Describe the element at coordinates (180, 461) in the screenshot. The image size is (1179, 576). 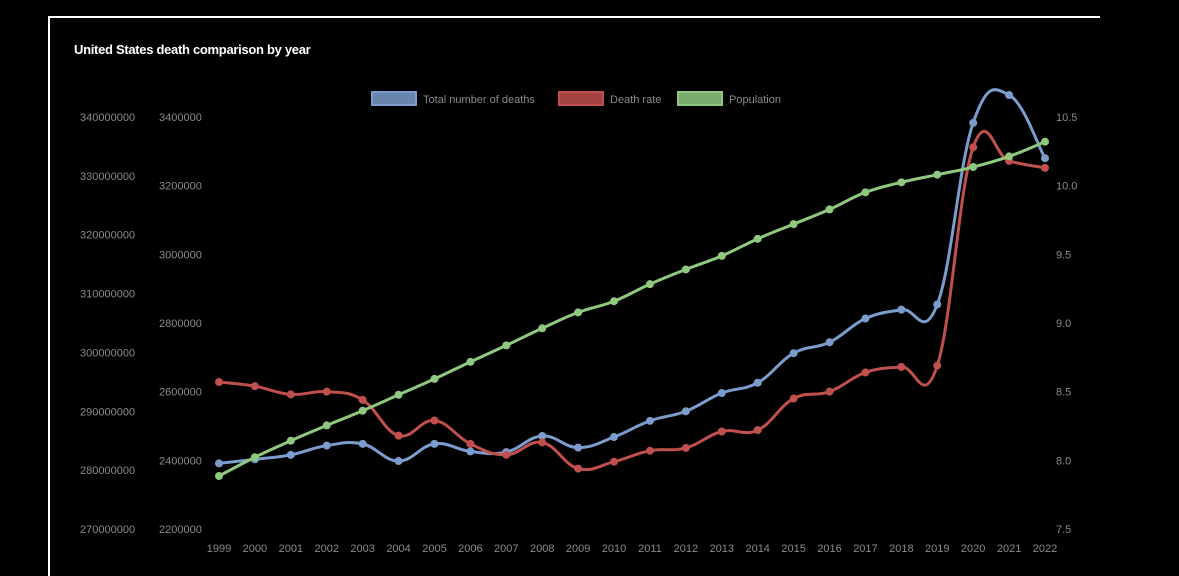
I see `deaths-tick-label: 2400000` at that location.